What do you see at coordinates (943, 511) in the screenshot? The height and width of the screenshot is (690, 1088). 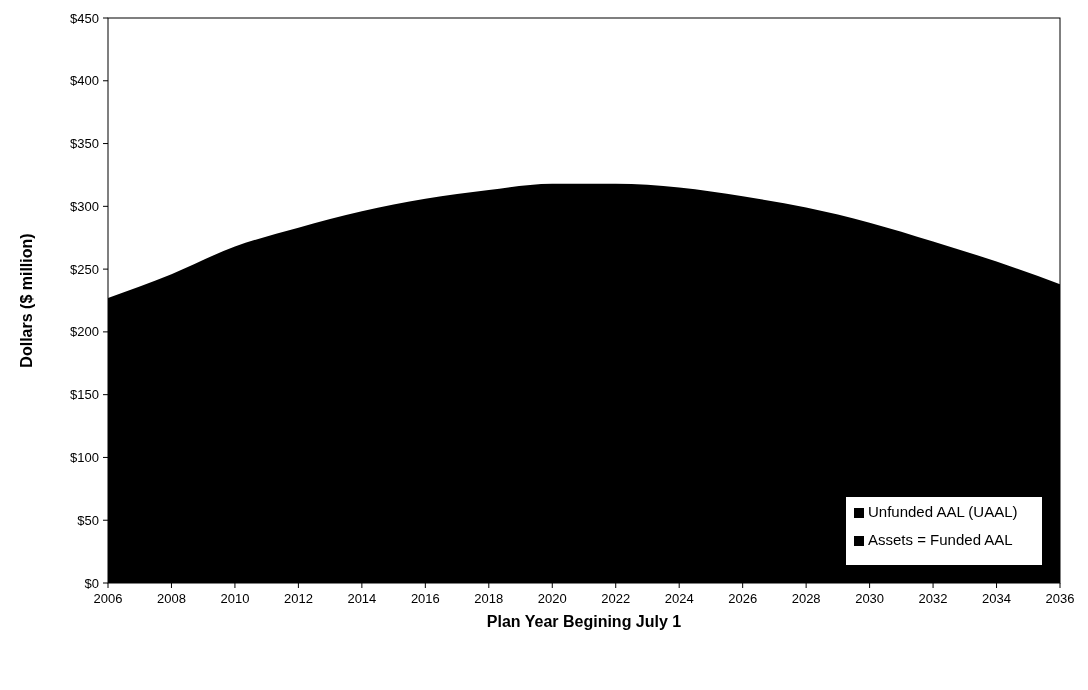 I see `legend-label: Unfunded AAL (UAAL)` at bounding box center [943, 511].